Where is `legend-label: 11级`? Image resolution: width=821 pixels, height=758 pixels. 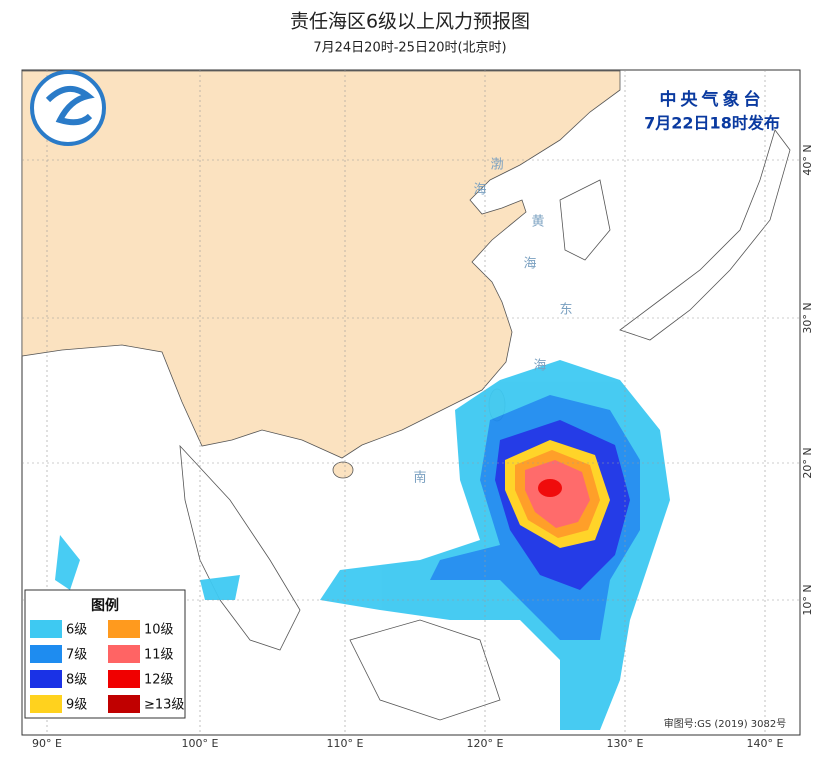 legend-label: 11级 is located at coordinates (159, 655).